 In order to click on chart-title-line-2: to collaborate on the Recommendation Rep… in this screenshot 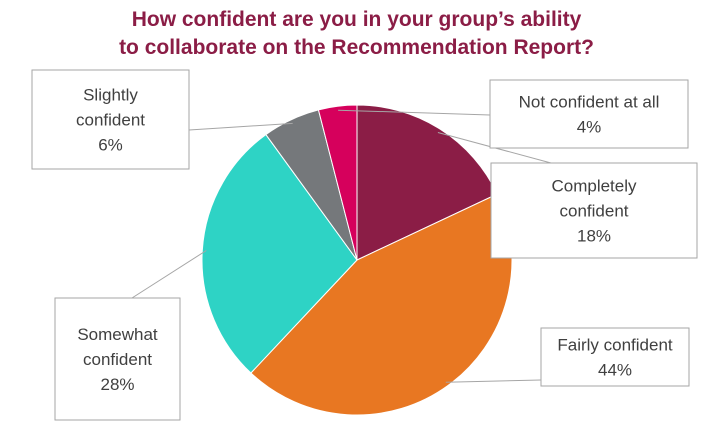, I will do `click(356, 47)`.